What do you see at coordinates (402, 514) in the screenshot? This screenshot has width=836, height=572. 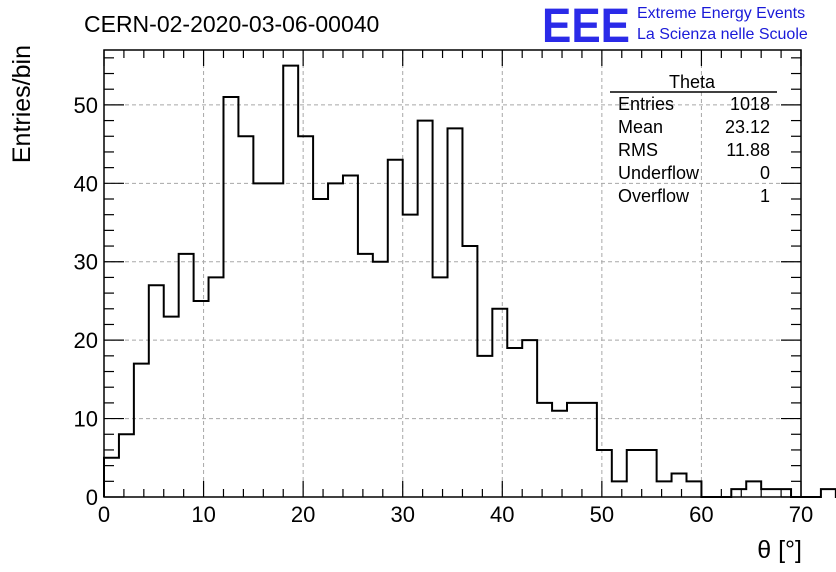 I see `x-tick-label: 30` at bounding box center [402, 514].